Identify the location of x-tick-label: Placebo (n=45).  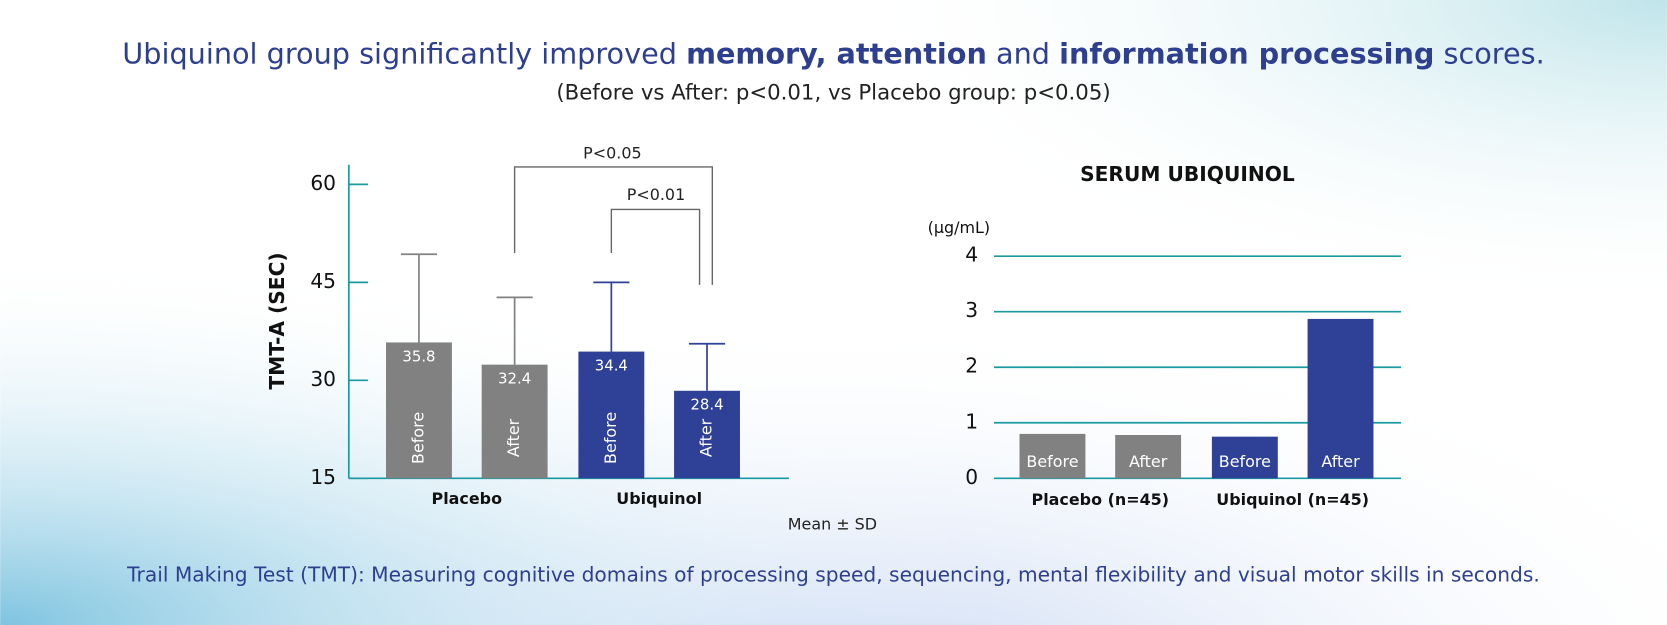
(1101, 499).